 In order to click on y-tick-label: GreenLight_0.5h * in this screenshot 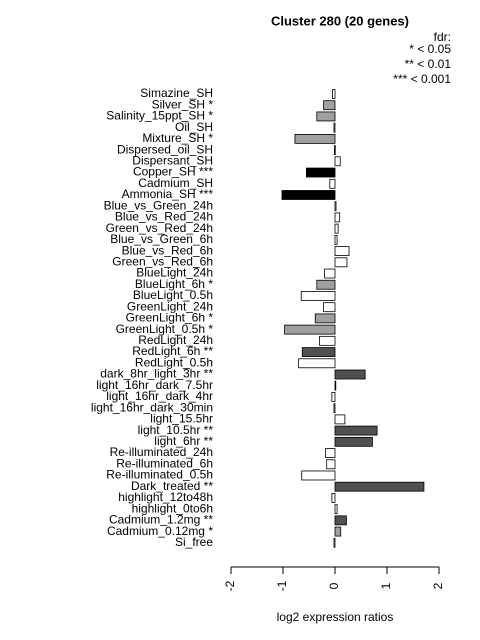, I will do `click(165, 329)`.